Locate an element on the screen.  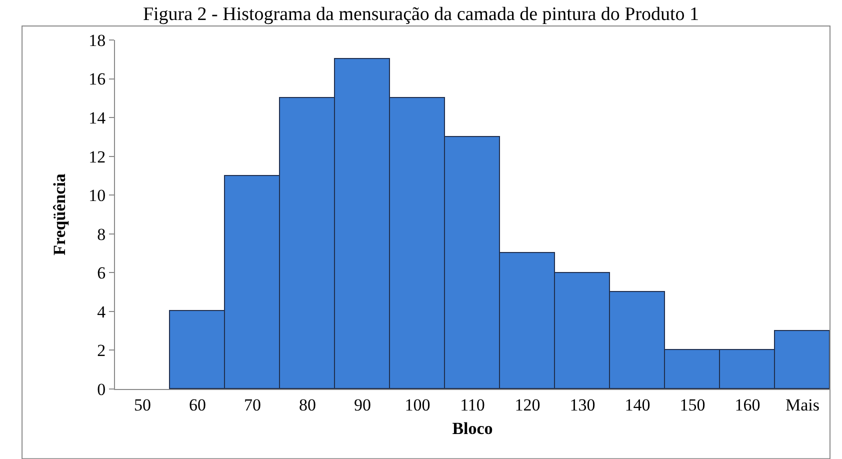
y-tick-label: 4 is located at coordinates (101, 312).